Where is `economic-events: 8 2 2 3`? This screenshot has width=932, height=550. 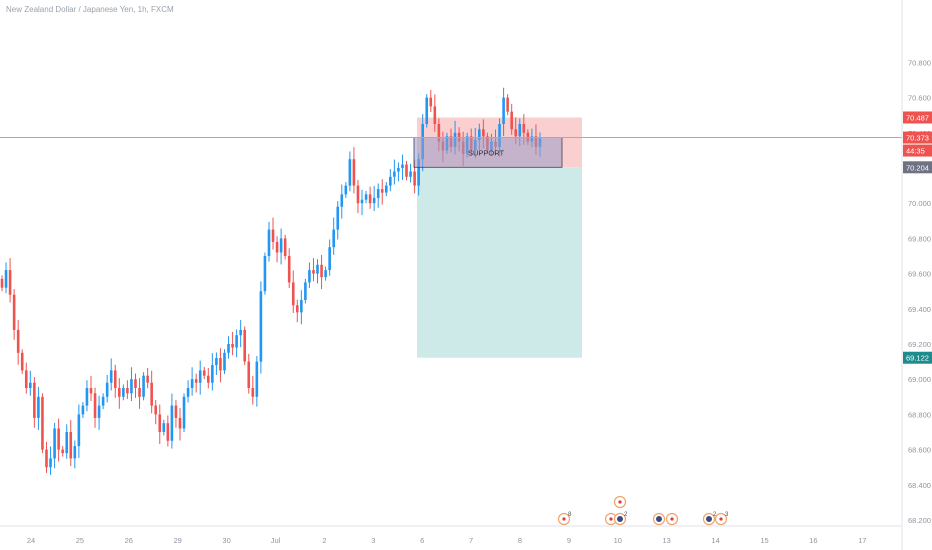 economic-events: 8 2 2 3 is located at coordinates (643, 510).